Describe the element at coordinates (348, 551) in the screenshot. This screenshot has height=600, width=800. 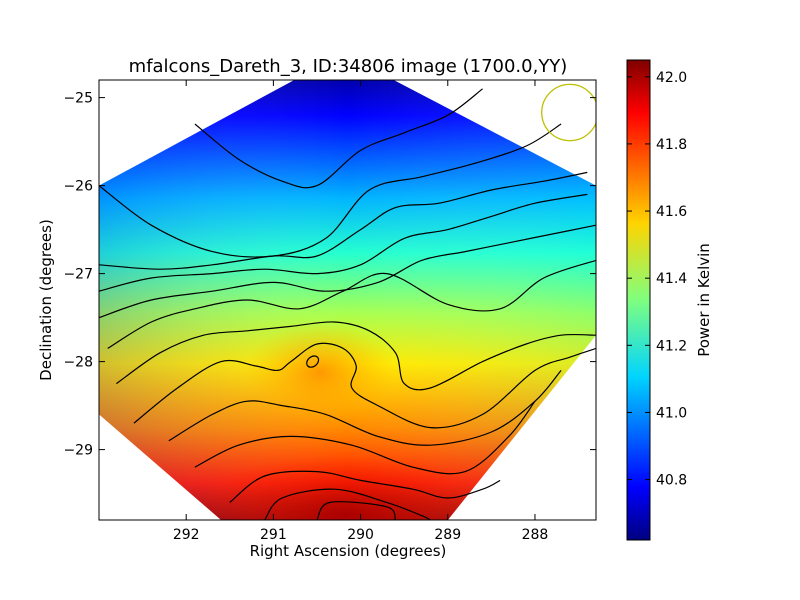
I see `x-axis-label: Right Ascension (degrees)` at that location.